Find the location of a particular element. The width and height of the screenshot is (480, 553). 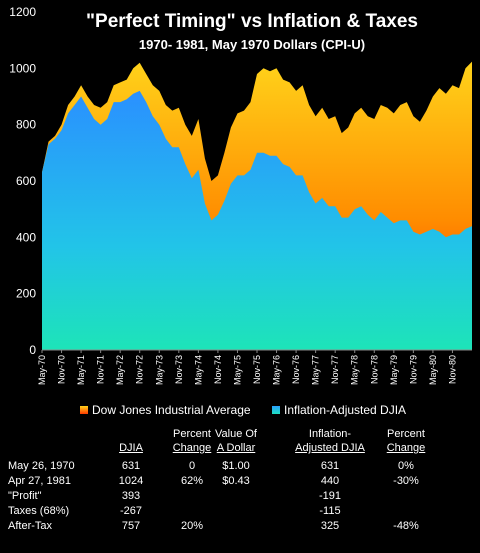

x-tick-label: May-74 is located at coordinates (198, 370).